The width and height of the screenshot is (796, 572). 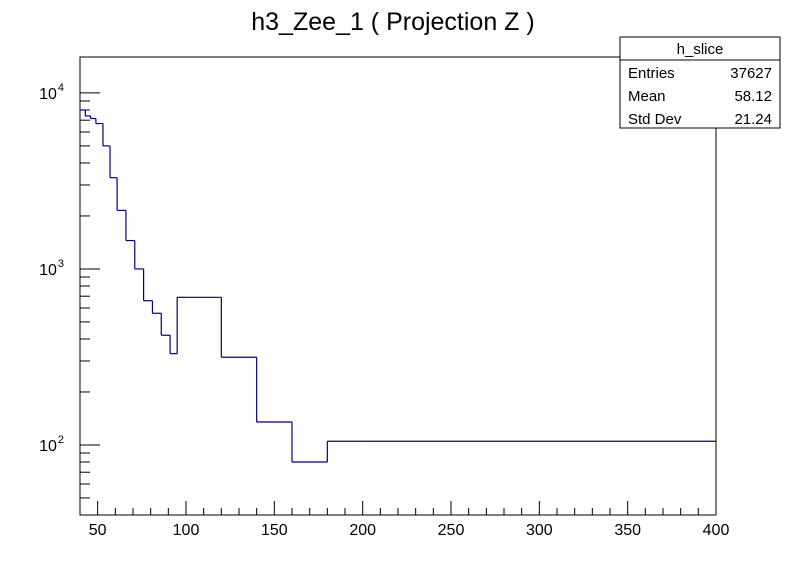 What do you see at coordinates (51, 268) in the screenshot?
I see `y-tick-label: 10³` at bounding box center [51, 268].